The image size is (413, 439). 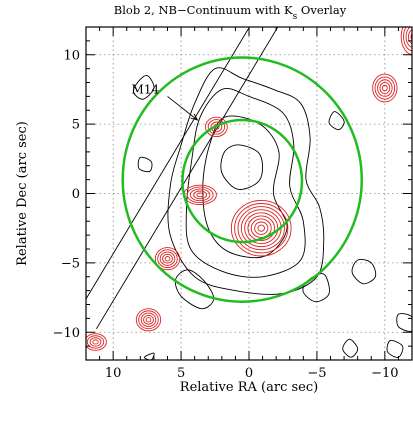 I want to click on x-tick-label: 0, so click(x=249, y=373).